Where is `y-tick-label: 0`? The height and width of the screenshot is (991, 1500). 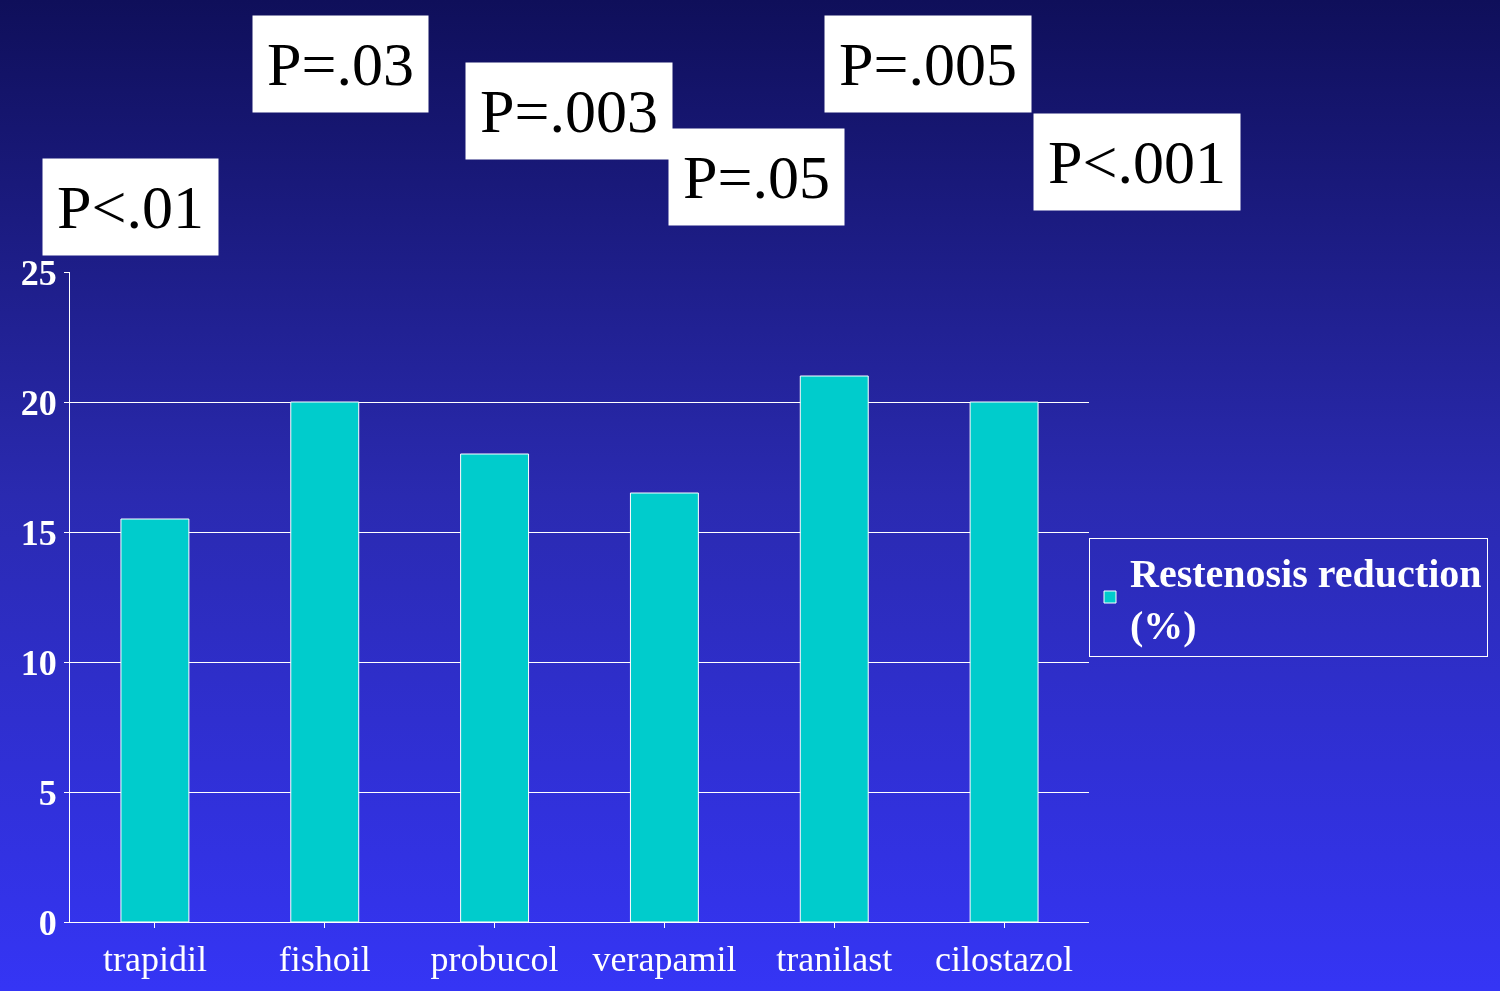
y-tick-label: 0 is located at coordinates (47, 922).